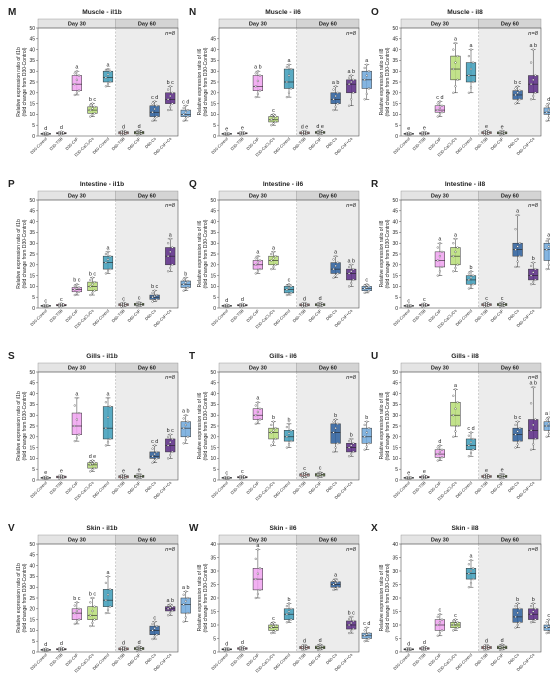 The image size is (550, 700). Describe the element at coordinates (123, 474) in the screenshot. I see `box-D60-TSB: e` at that location.